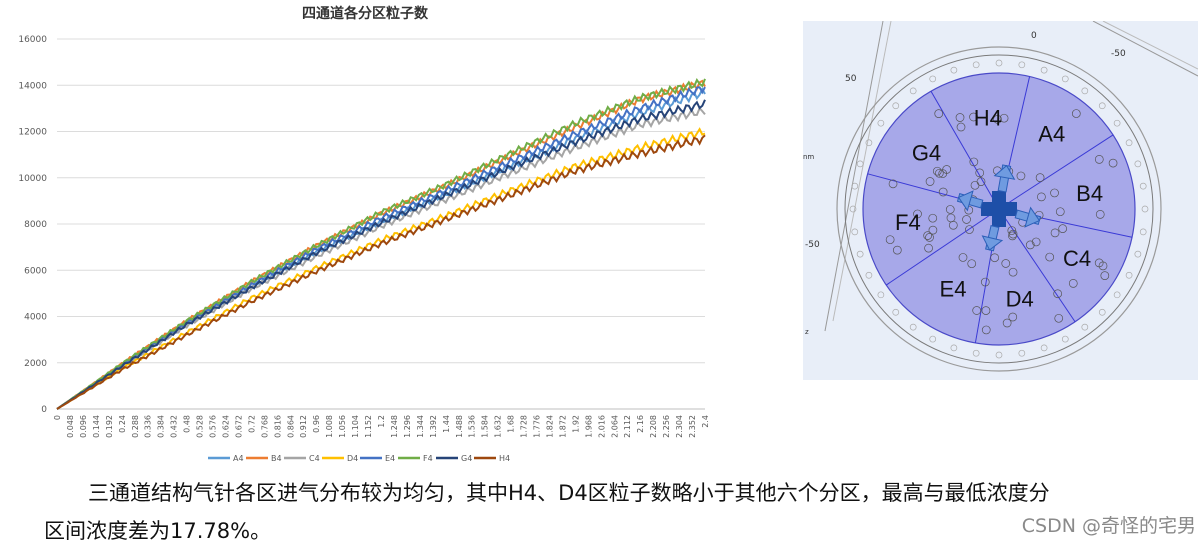  Describe the element at coordinates (32, 40) in the screenshot. I see `y-tick-label: 16000` at that location.